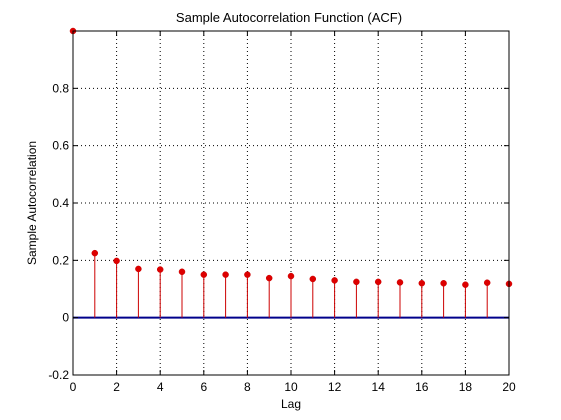  Describe the element at coordinates (60, 146) in the screenshot. I see `y-tick-label: 0.6` at that location.